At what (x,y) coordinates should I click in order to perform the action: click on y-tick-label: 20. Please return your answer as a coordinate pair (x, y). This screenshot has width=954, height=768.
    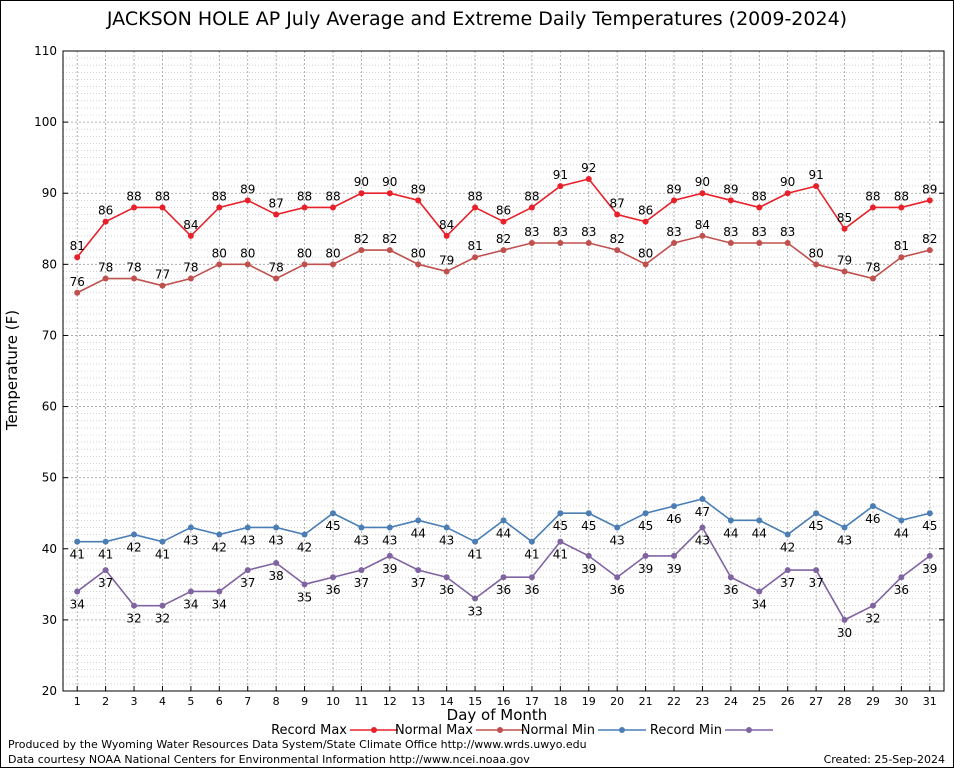
    Looking at the image, I should click on (49, 691).